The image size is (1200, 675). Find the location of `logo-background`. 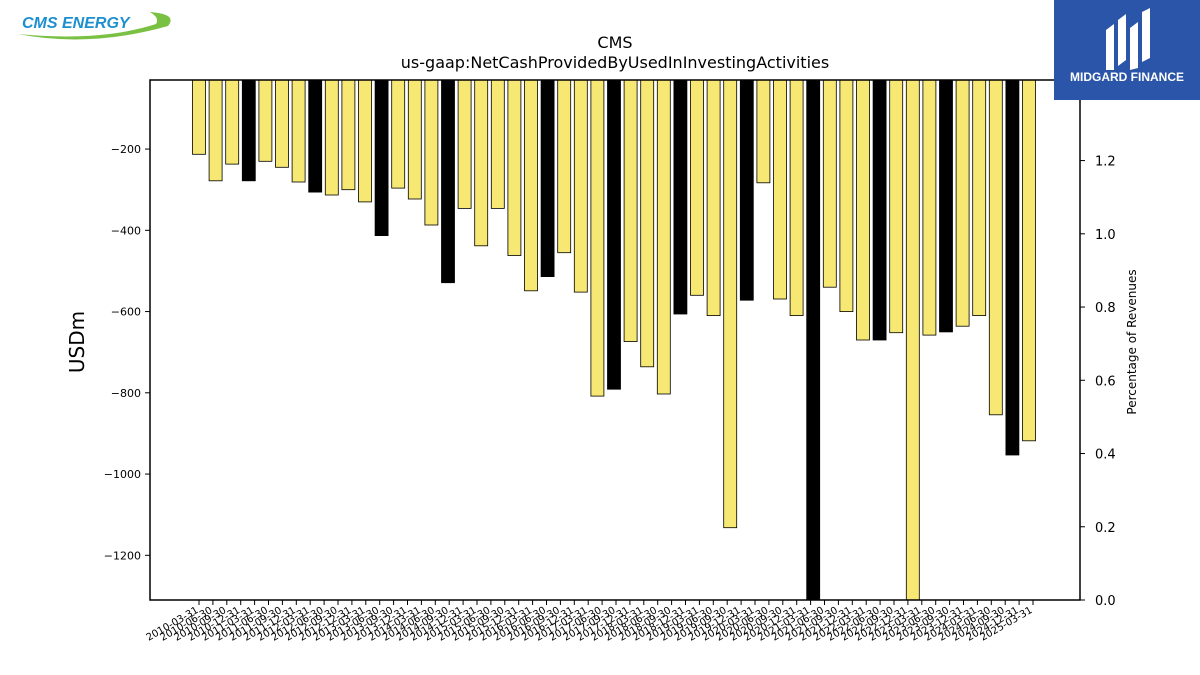

logo-background is located at coordinates (1127, 50).